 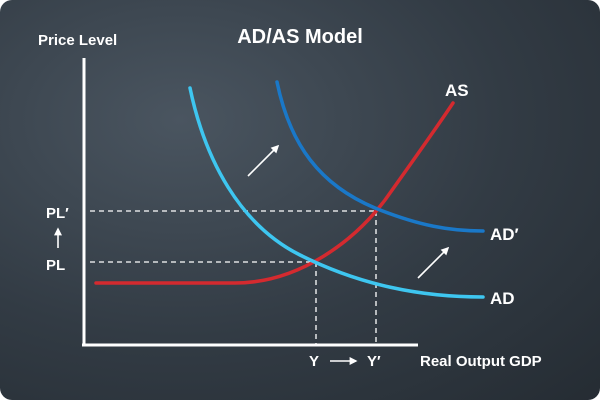 I want to click on output-label: Y, so click(x=314, y=361).